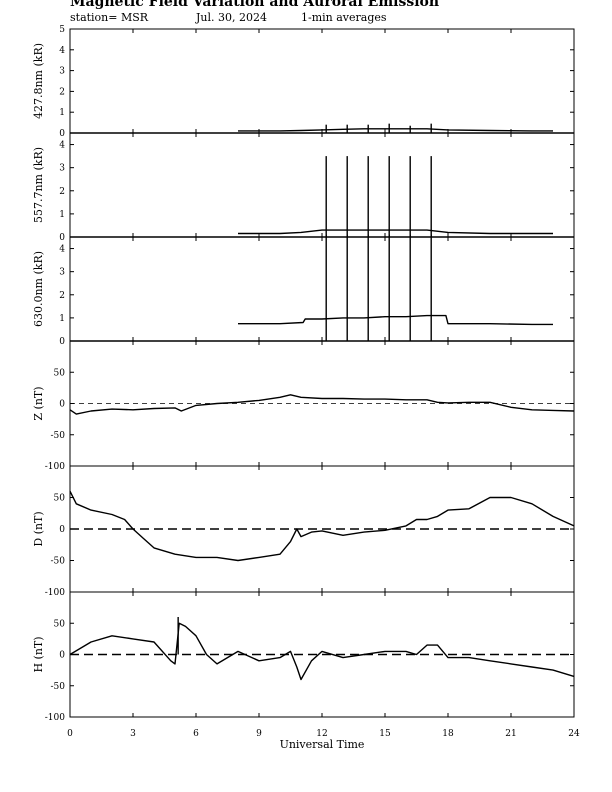 Image resolution: width=612 pixels, height=792 pixels. What do you see at coordinates (322, 744) in the screenshot?
I see `x-axis-label: Universal Time` at bounding box center [322, 744].